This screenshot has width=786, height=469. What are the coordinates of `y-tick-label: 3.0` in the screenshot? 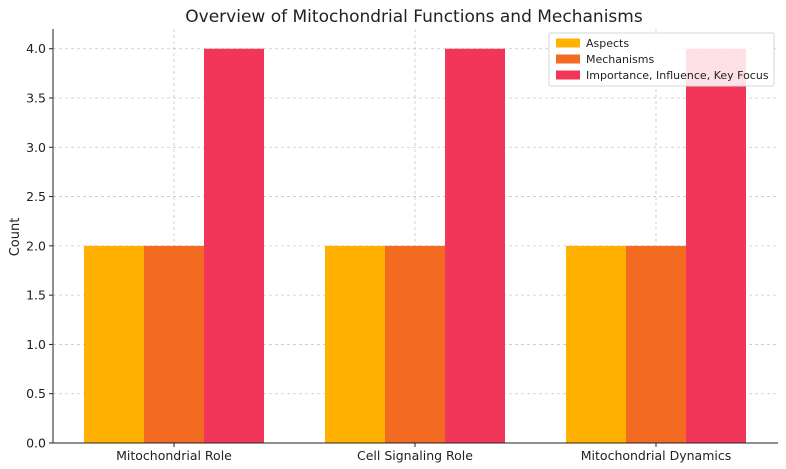 It's located at (36, 147).